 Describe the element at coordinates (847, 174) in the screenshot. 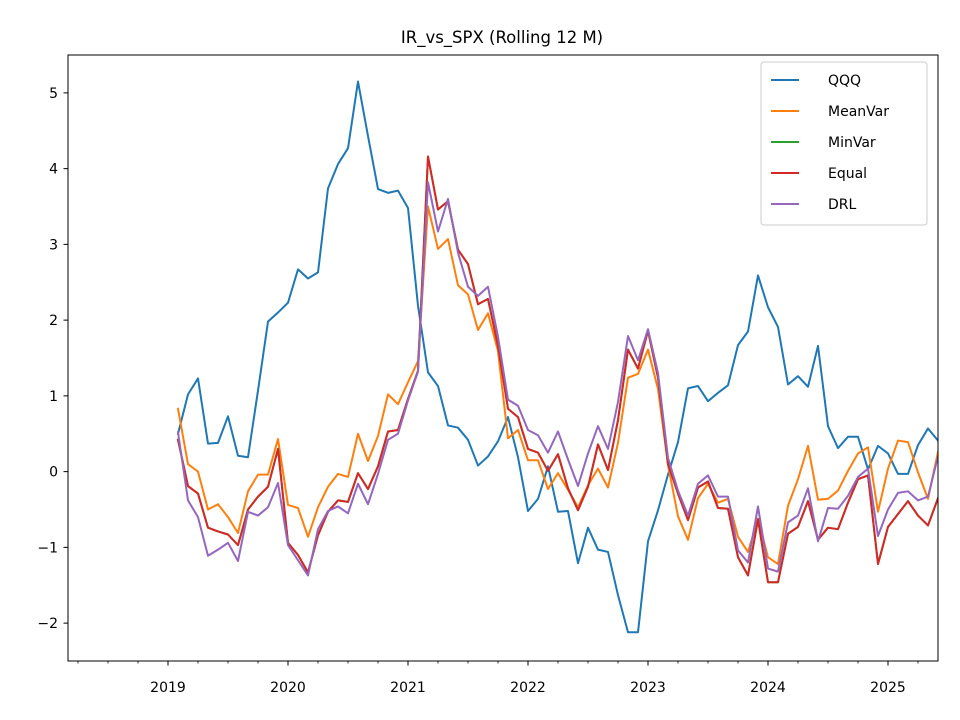

I see `legend-label-equal: Equal` at that location.